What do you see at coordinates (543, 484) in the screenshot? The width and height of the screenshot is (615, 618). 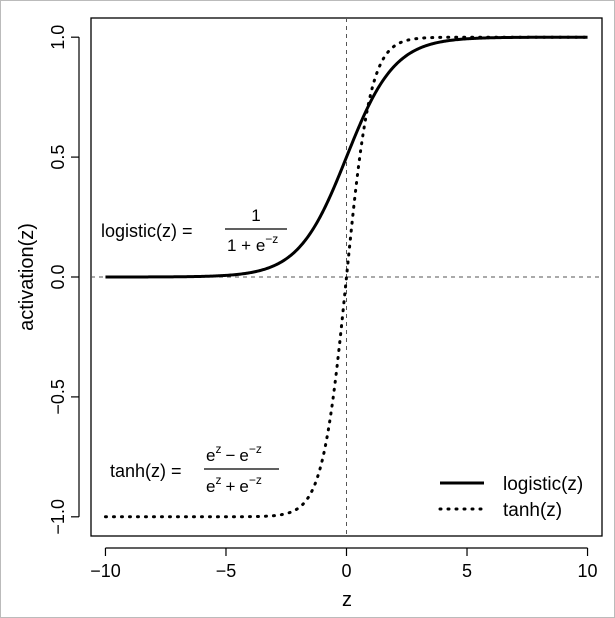 I see `legend-label-logistic: logistic(z)` at bounding box center [543, 484].